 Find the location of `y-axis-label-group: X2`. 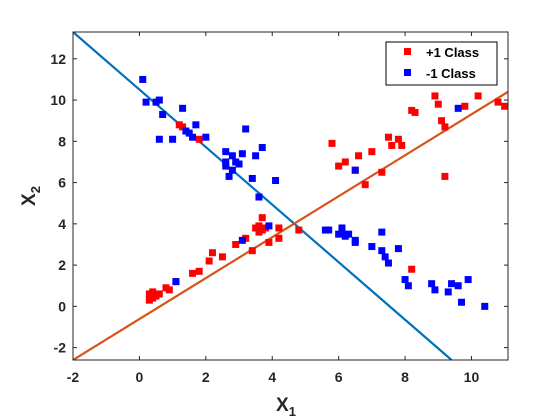

y-axis-label-group: X2 is located at coordinates (31, 196).